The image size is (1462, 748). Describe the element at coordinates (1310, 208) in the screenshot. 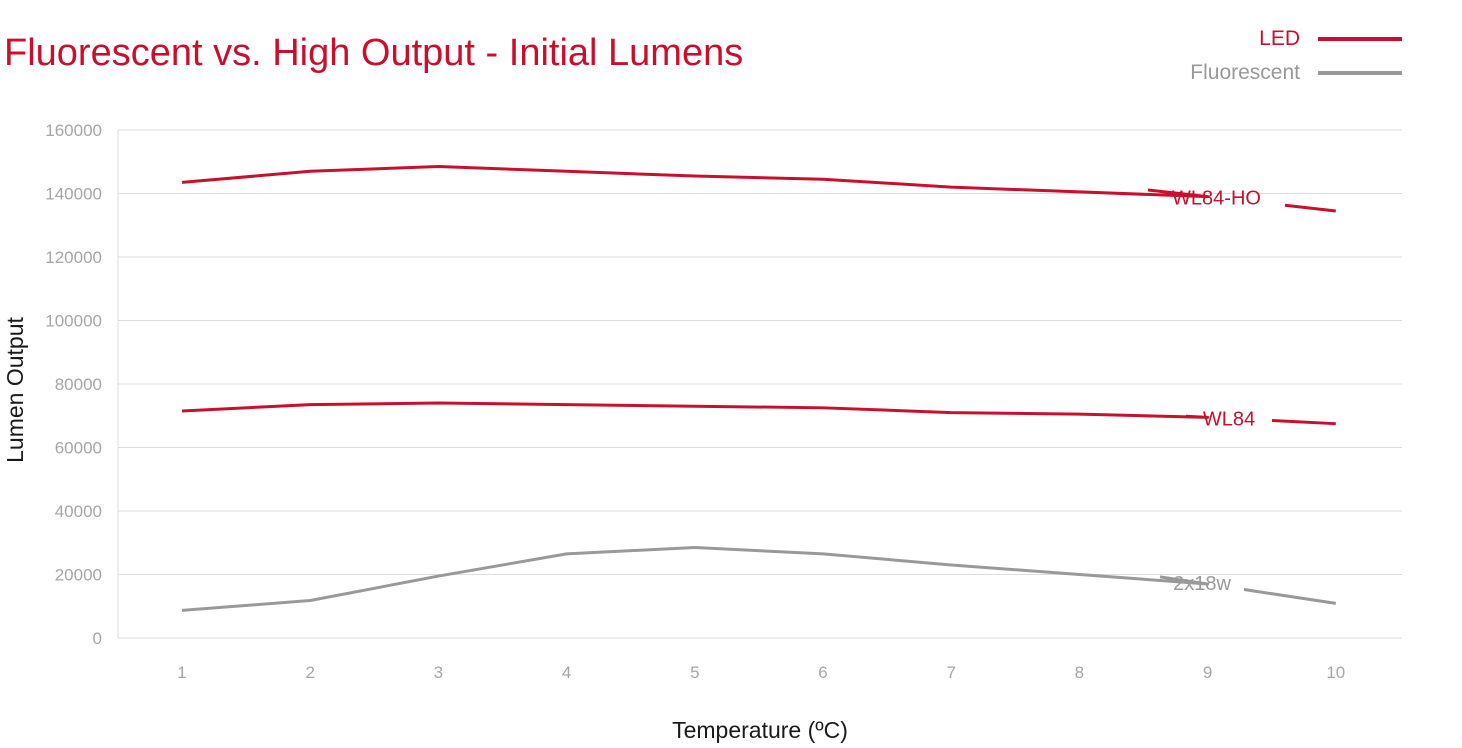

I see `series-line-wl84-ho-end` at that location.